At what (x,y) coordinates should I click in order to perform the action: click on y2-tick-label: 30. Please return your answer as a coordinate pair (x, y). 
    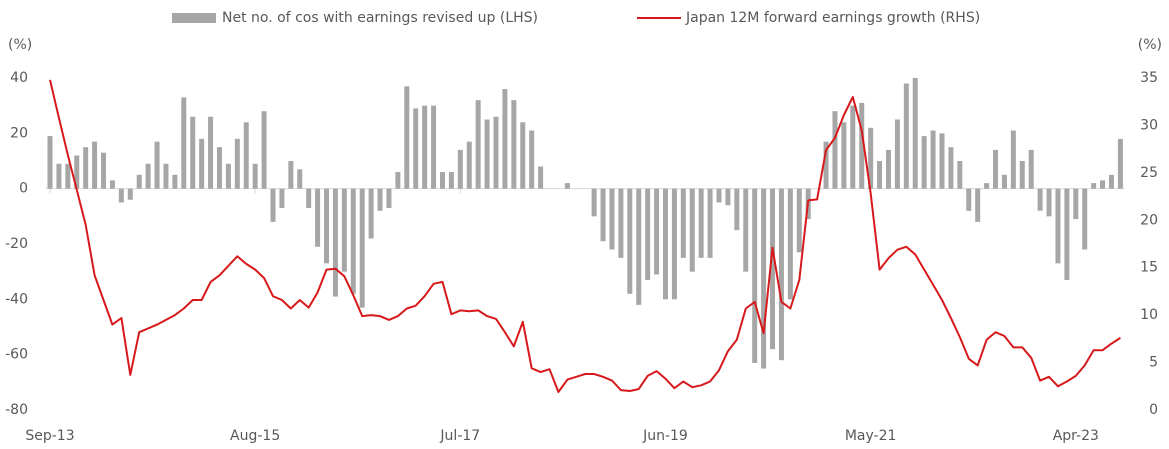
    Looking at the image, I should click on (1149, 125).